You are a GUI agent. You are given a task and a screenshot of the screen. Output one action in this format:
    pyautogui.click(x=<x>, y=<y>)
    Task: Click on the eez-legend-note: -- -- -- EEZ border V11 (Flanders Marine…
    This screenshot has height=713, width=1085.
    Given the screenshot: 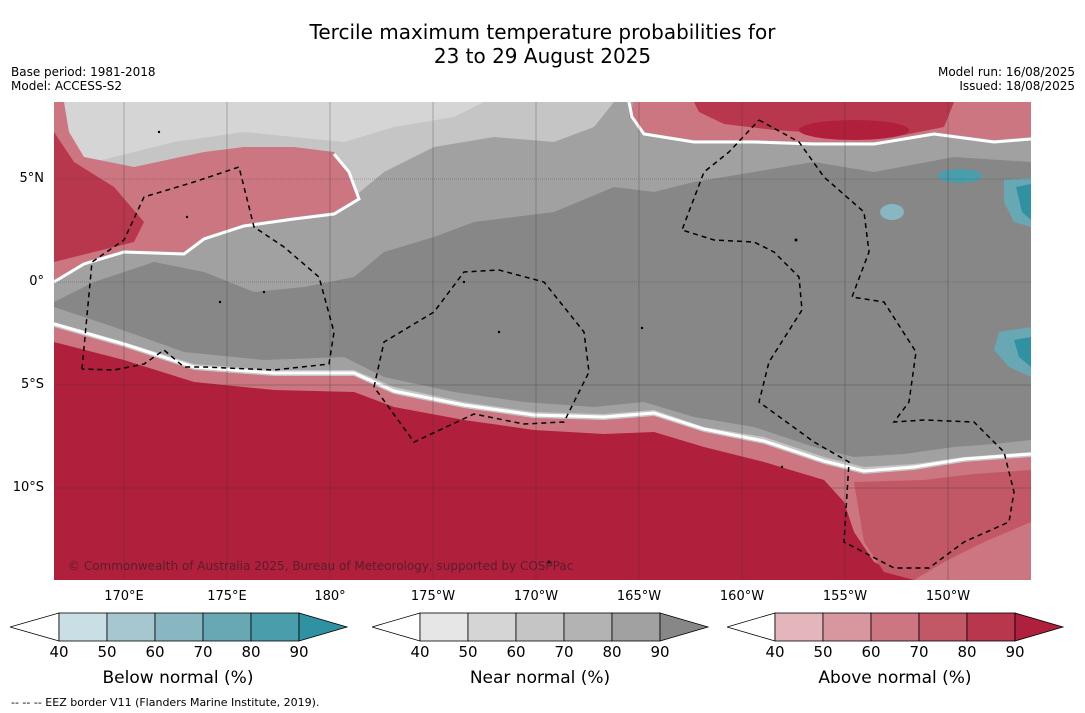 What is the action you would take?
    pyautogui.click(x=165, y=702)
    